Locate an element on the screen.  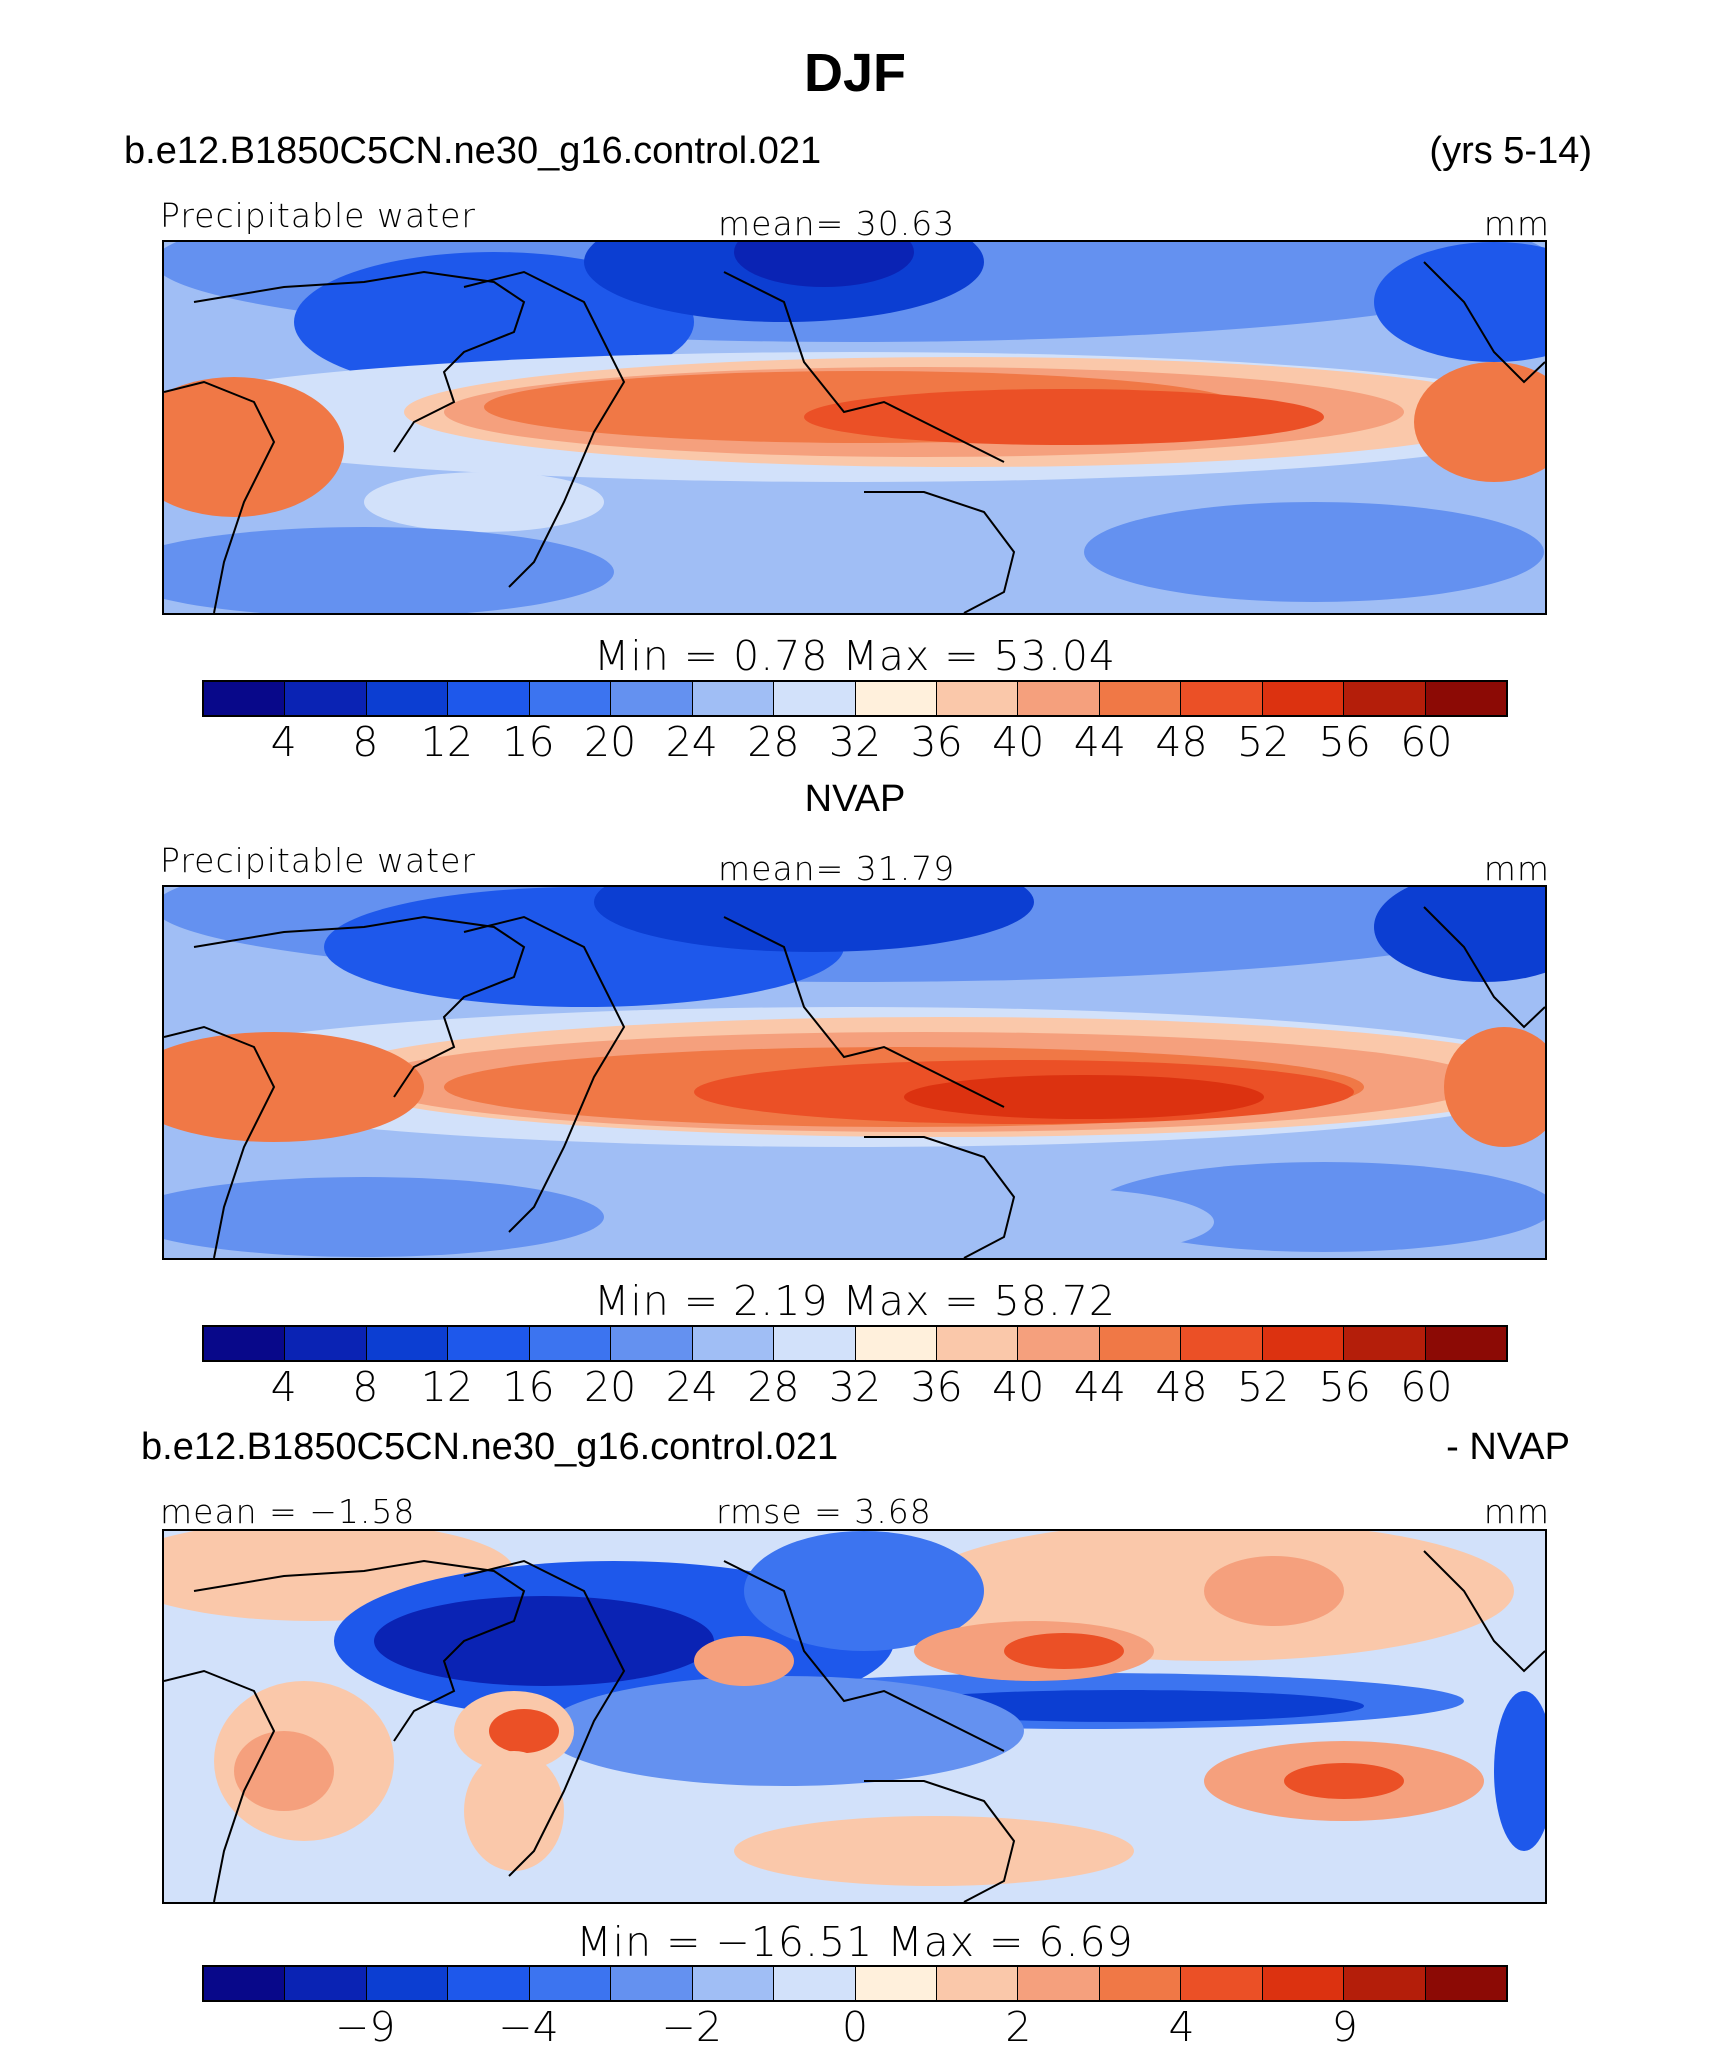
tick-label: 48 is located at coordinates (1181, 742).